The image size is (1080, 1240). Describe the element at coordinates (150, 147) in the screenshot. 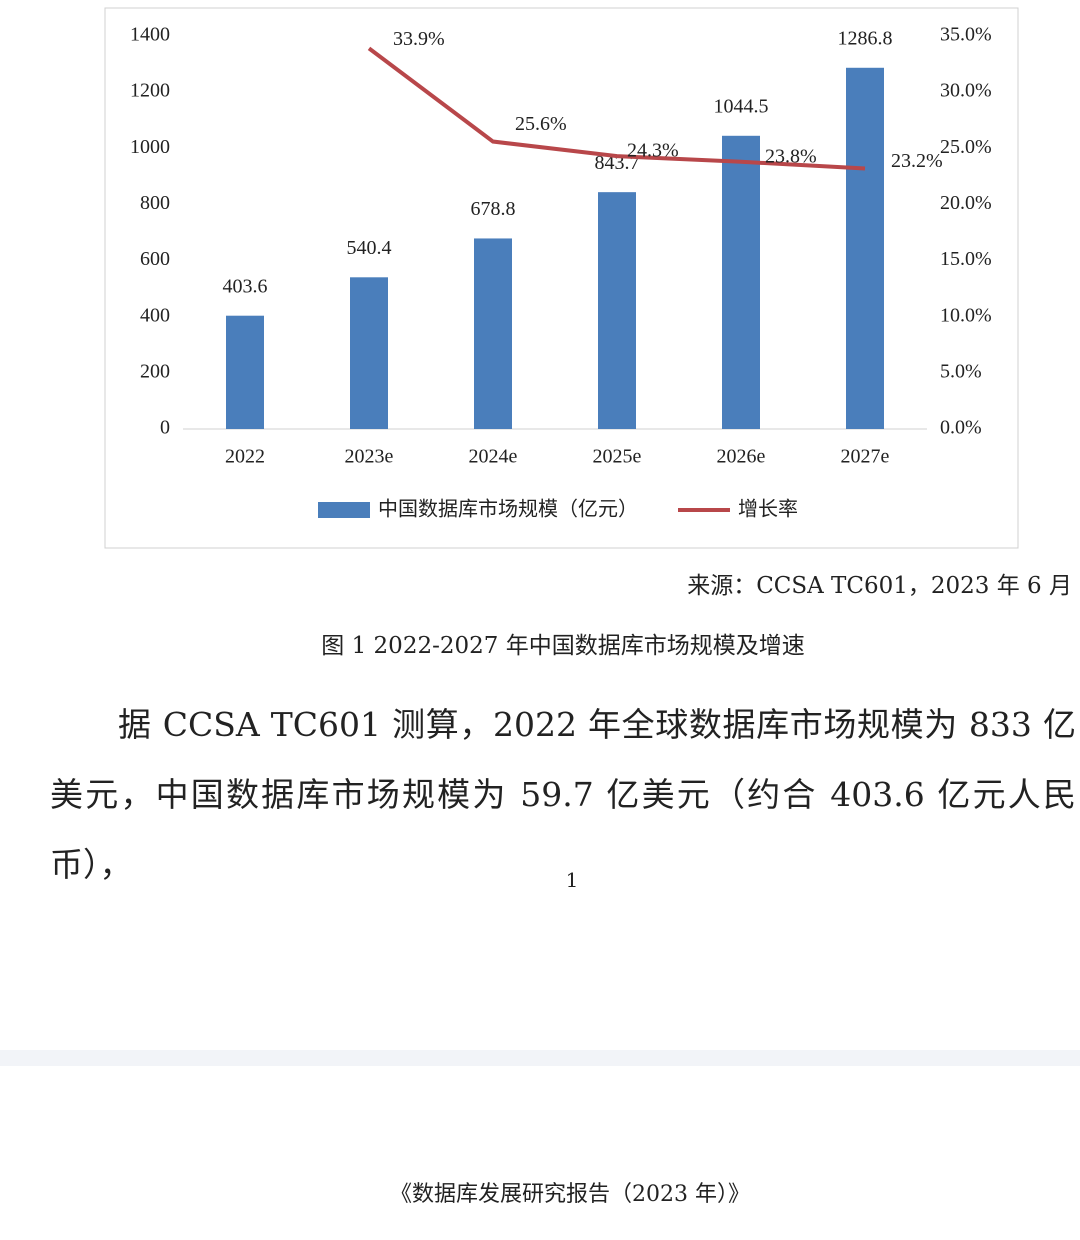

I see `y-tick-label: 1000` at that location.